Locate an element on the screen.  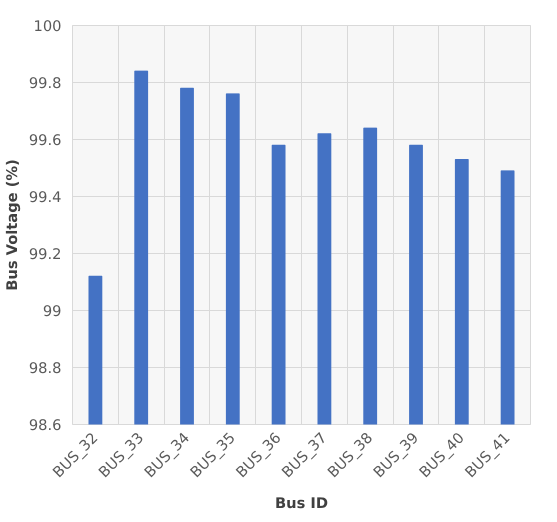
y-tick-label: 100 is located at coordinates (48, 26).